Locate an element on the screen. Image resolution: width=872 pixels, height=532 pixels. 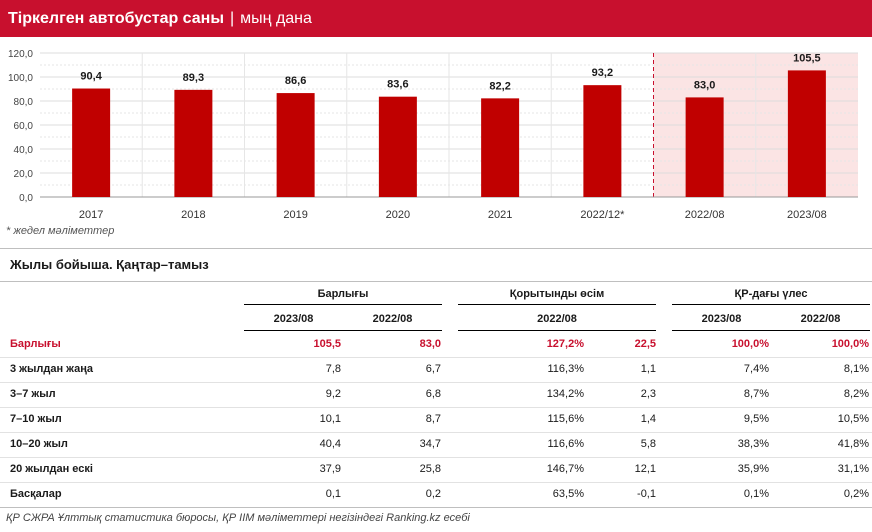
table-cell: 8,7 is located at coordinates (433, 419).